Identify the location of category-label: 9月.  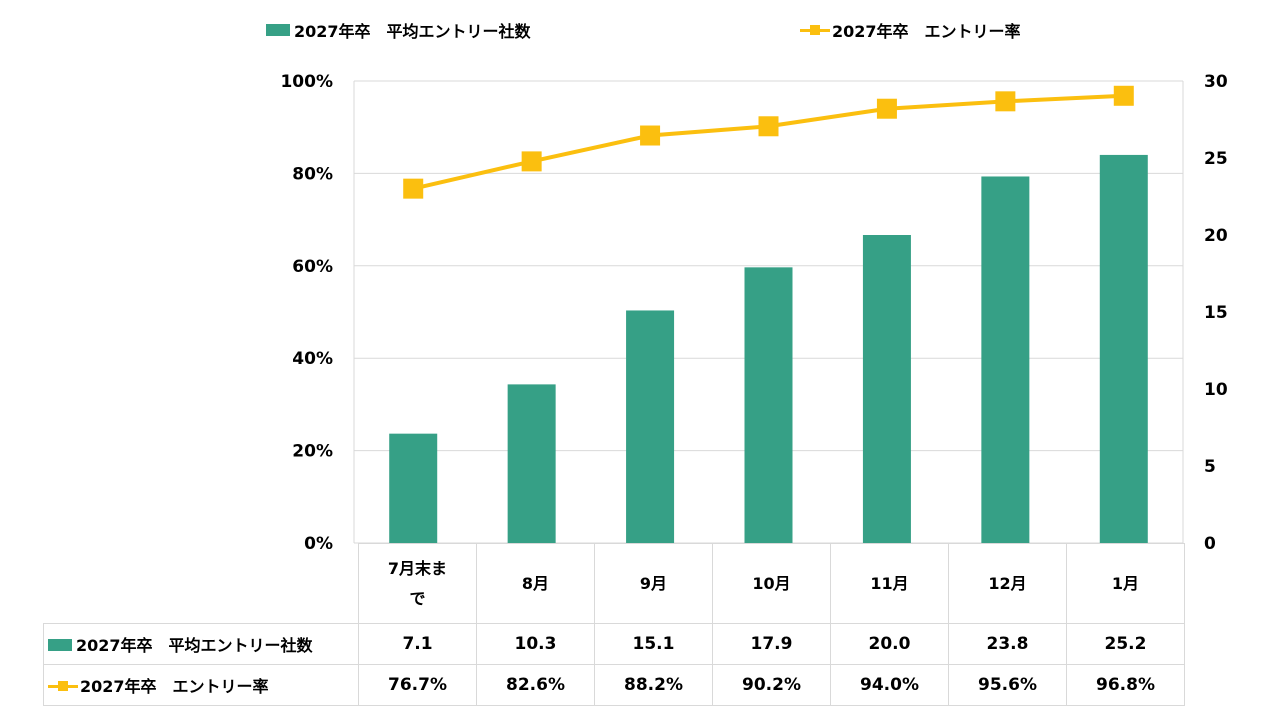
(653, 583).